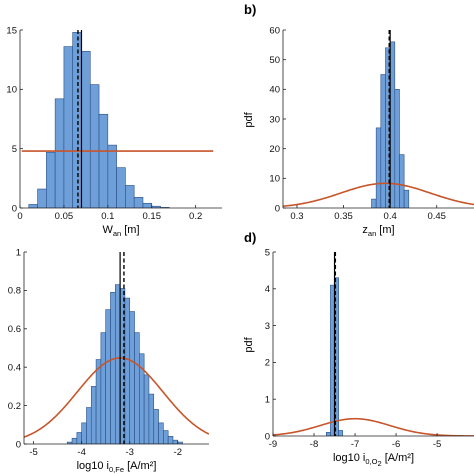 The height and width of the screenshot is (474, 474). Describe the element at coordinates (343, 216) in the screenshot. I see `x-tick-label: 0.35` at that location.